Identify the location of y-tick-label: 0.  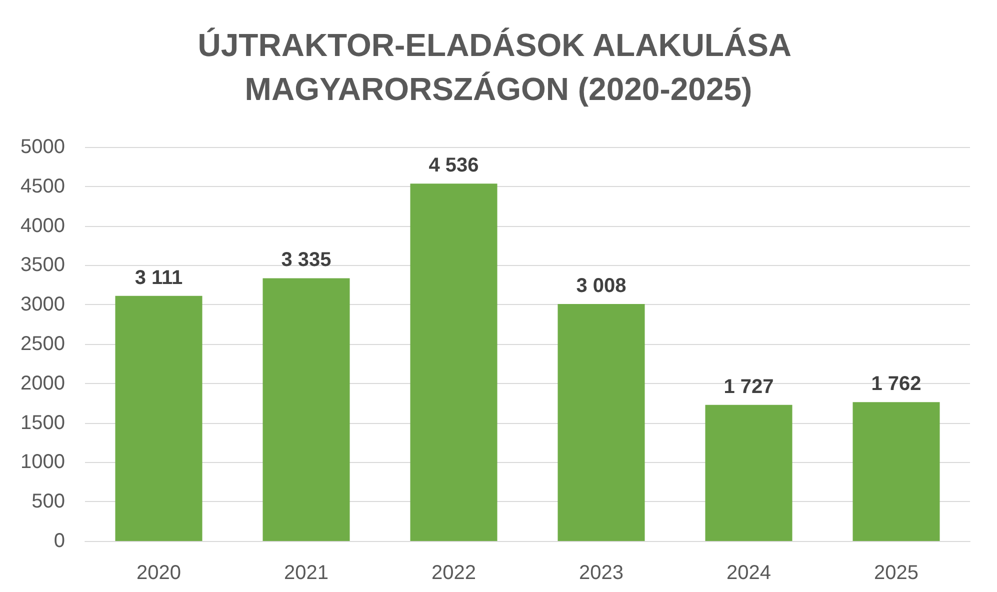
(59, 541).